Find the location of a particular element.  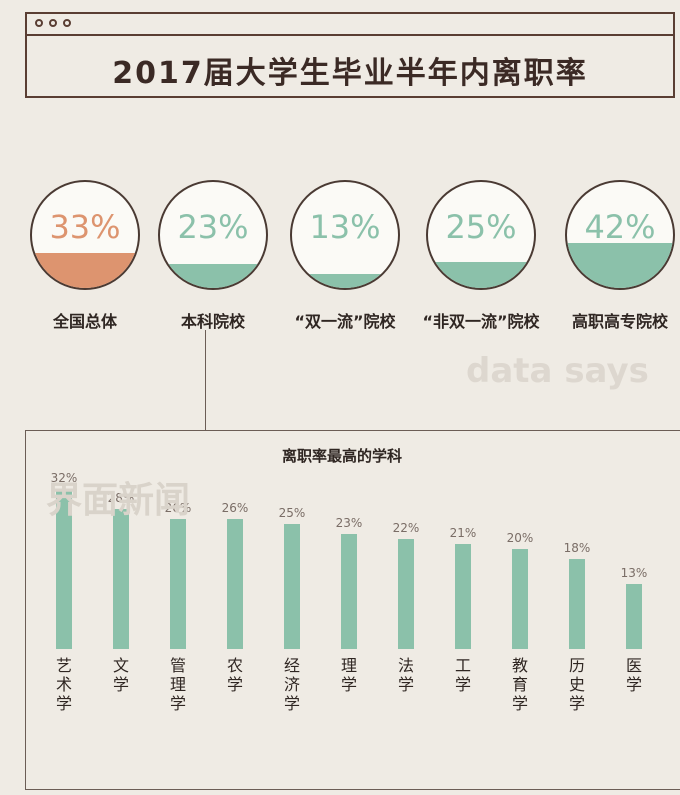

rate-value: 25% is located at coordinates (481, 227).